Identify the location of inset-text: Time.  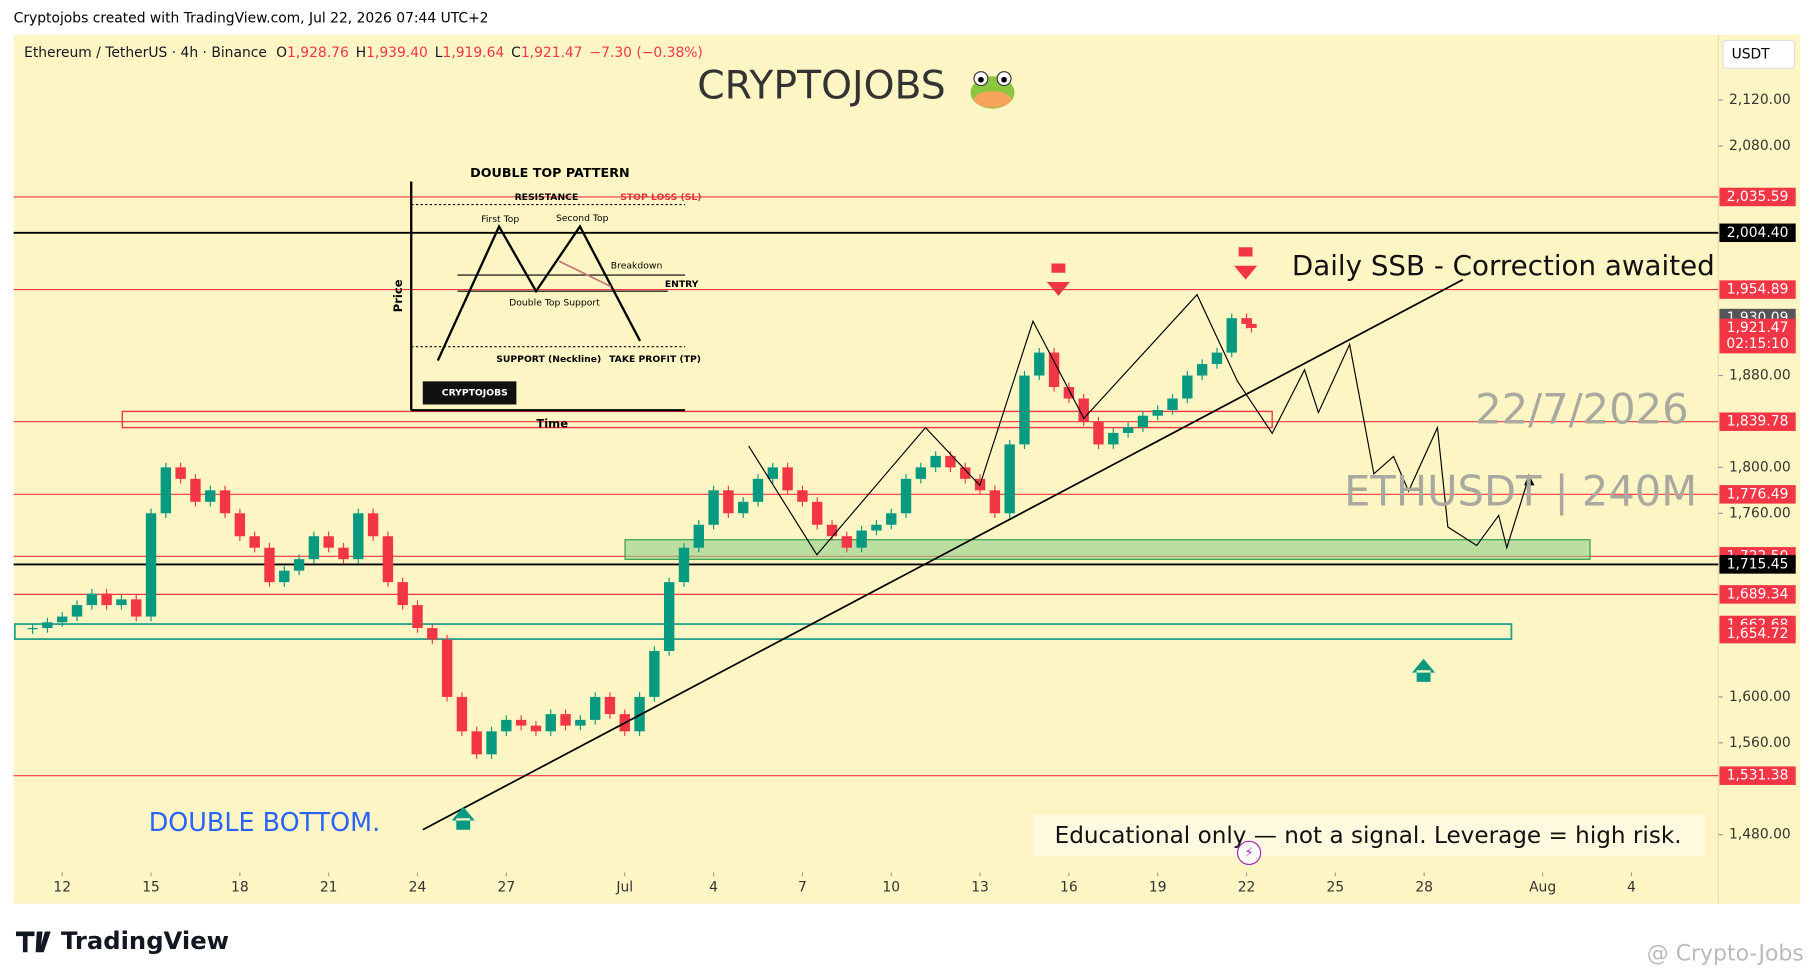
(552, 424).